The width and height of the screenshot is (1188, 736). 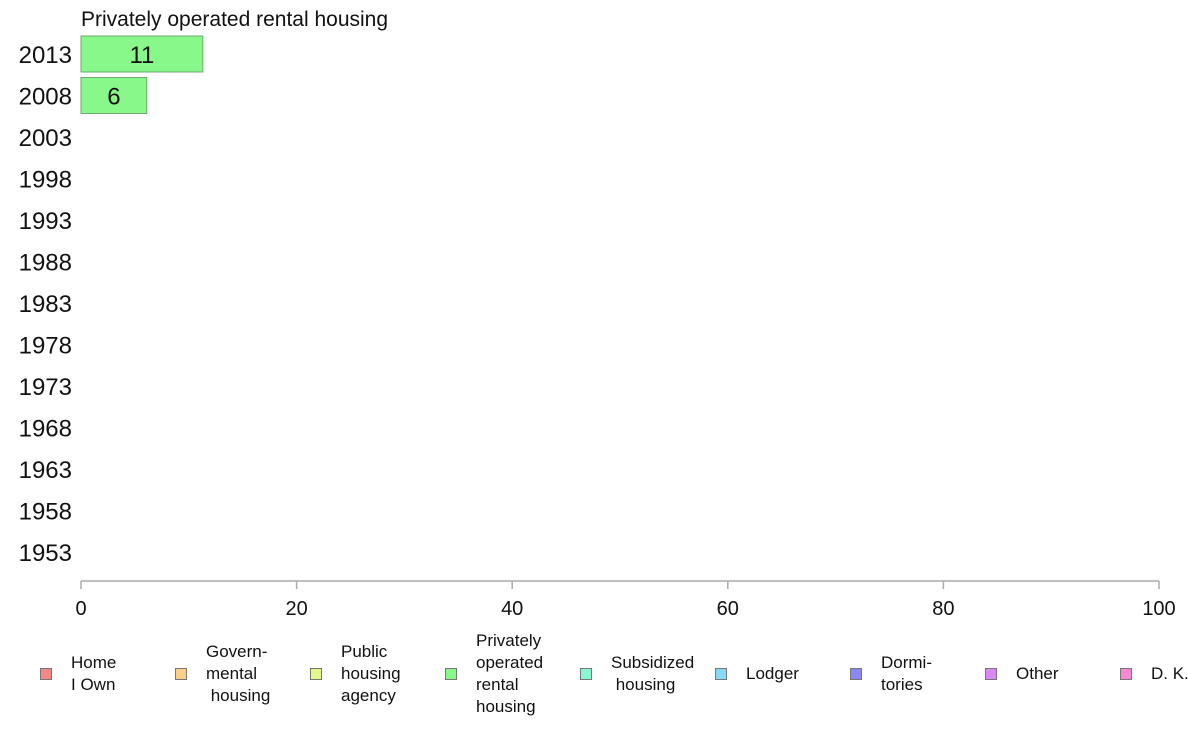 I want to click on legend-label: D. K., so click(x=1169, y=673).